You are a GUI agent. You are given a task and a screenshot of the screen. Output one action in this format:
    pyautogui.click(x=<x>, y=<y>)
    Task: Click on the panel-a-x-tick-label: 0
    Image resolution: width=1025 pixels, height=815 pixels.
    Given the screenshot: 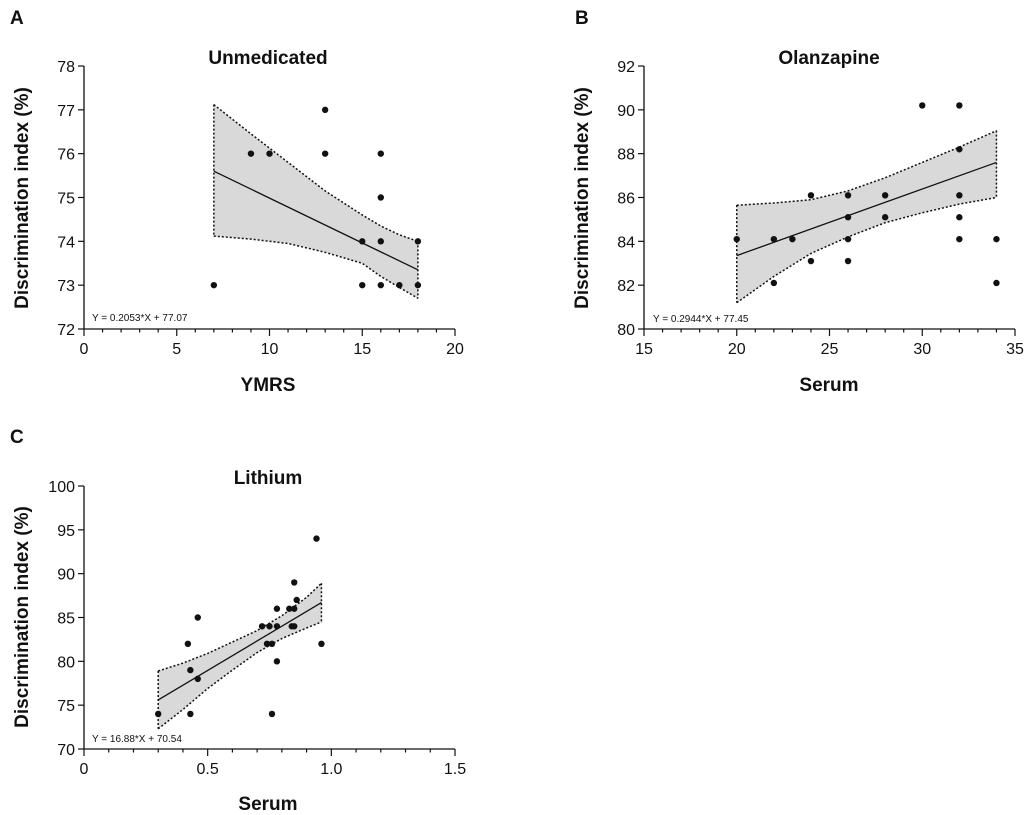 What is the action you would take?
    pyautogui.click(x=84, y=349)
    